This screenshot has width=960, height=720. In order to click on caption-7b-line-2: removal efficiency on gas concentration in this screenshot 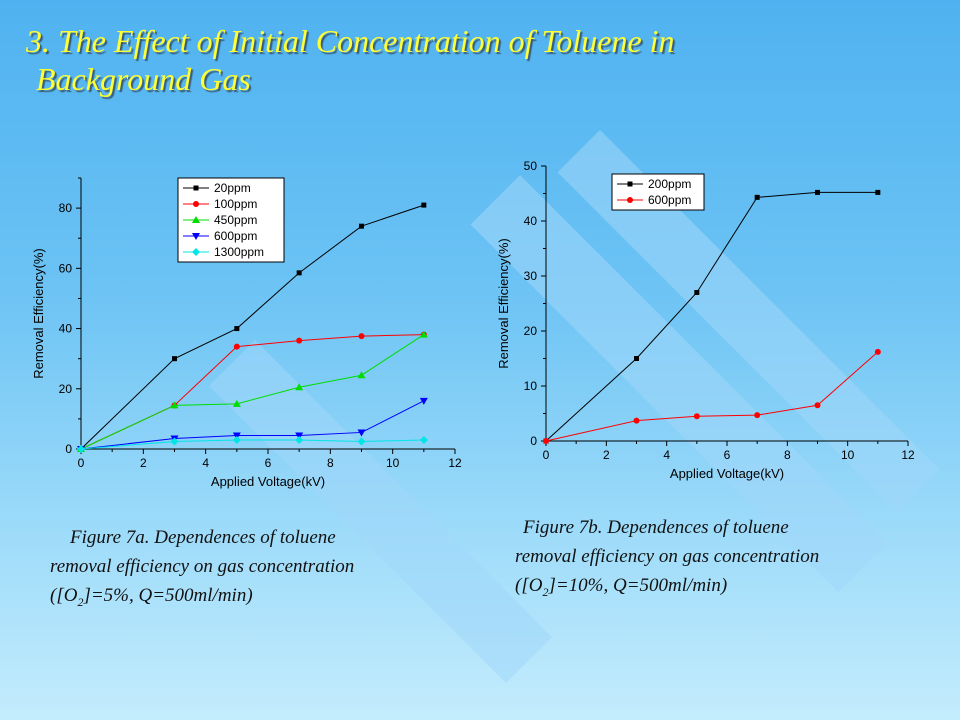, I will do `click(667, 556)`.